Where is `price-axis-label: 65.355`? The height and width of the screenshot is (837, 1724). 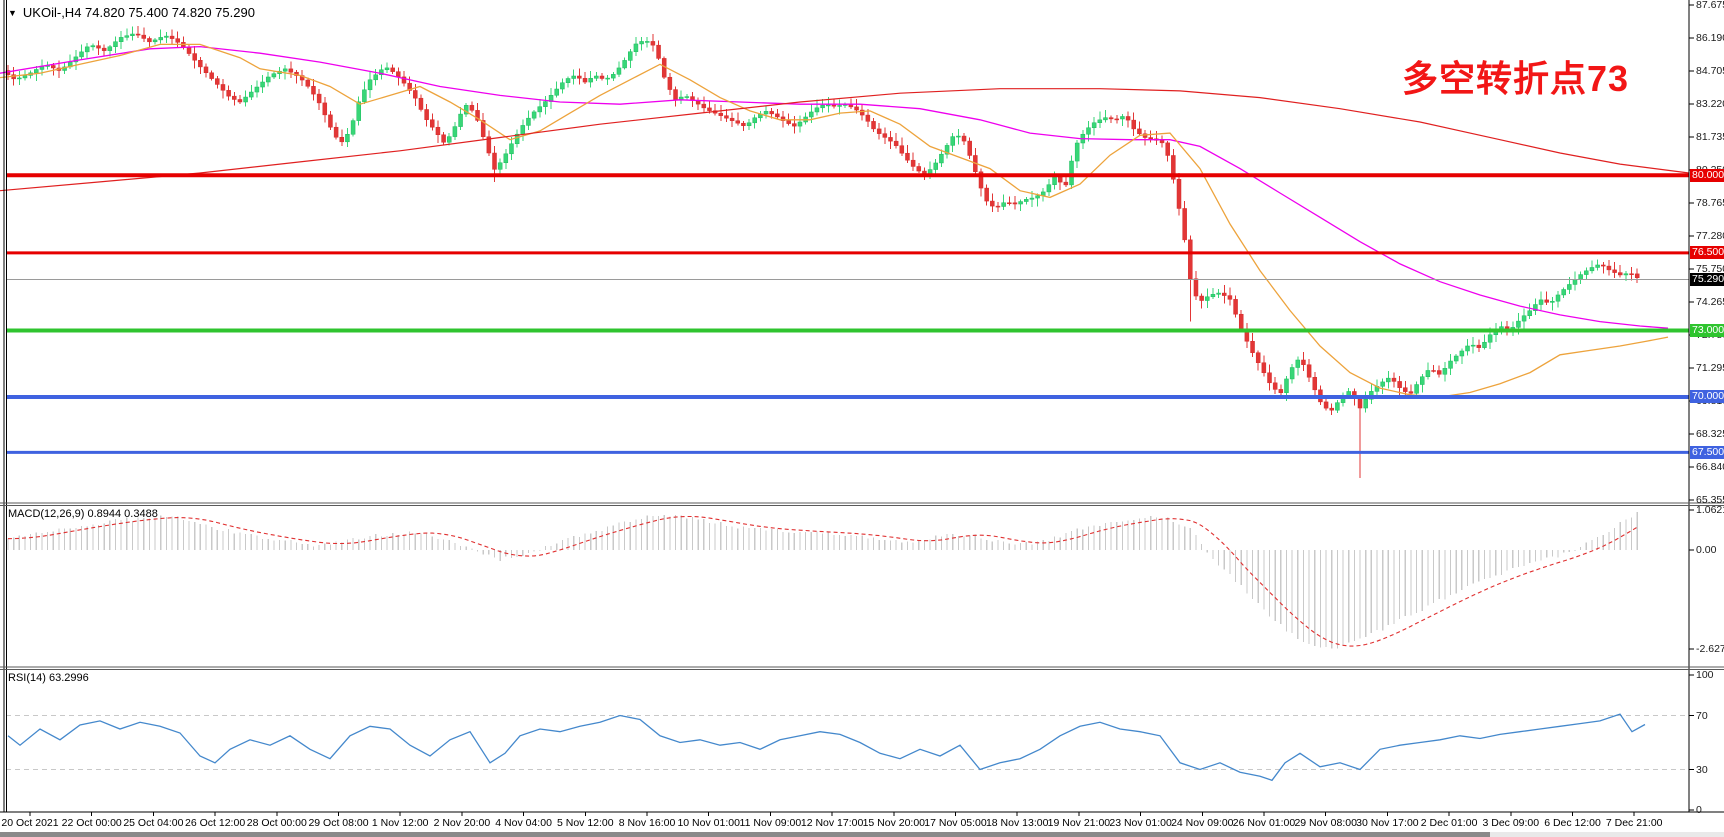
price-axis-label: 65.355 is located at coordinates (1710, 500).